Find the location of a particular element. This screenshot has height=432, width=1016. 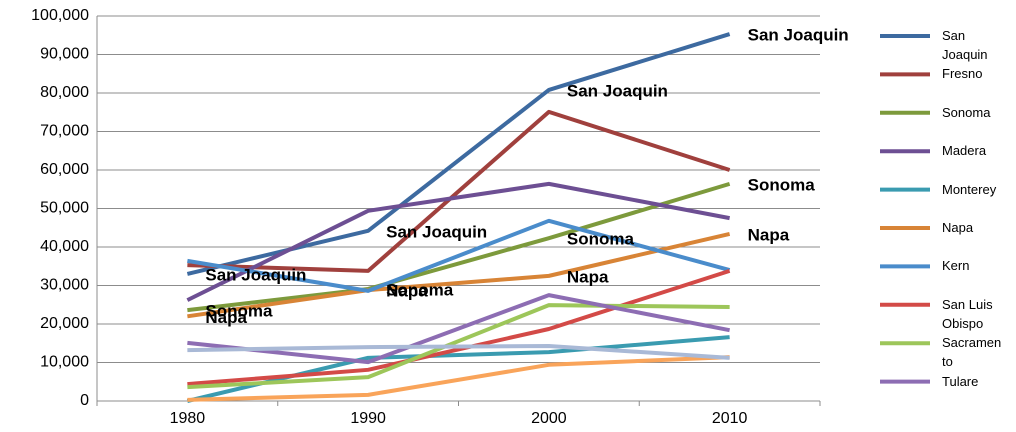

y-tick-label: 90,000 is located at coordinates (64, 54).